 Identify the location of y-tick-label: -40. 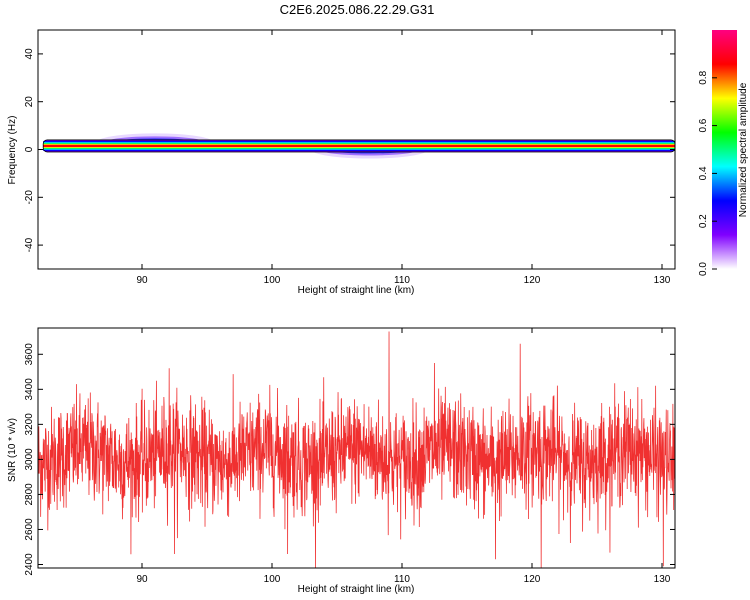
(29, 244).